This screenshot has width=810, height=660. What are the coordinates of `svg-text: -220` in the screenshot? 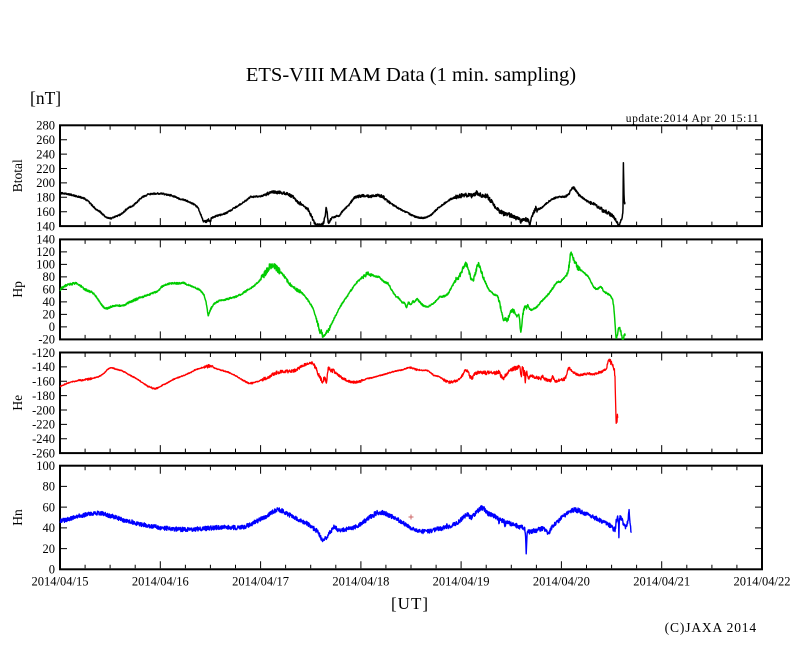 It's located at (43, 425).